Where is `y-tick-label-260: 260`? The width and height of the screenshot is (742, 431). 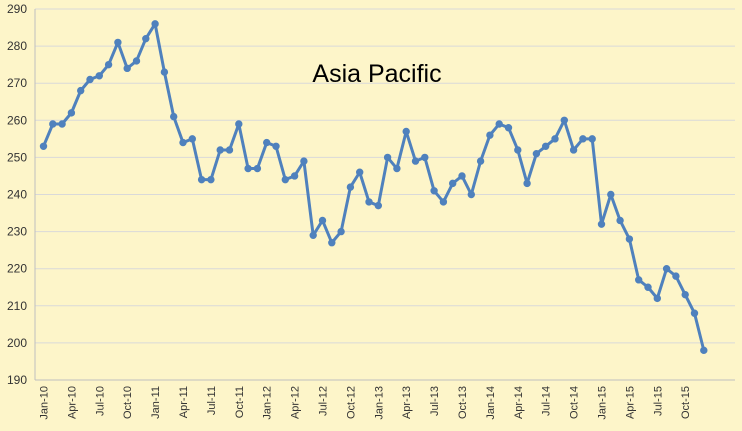 y-tick-label-260: 260 is located at coordinates (17, 120).